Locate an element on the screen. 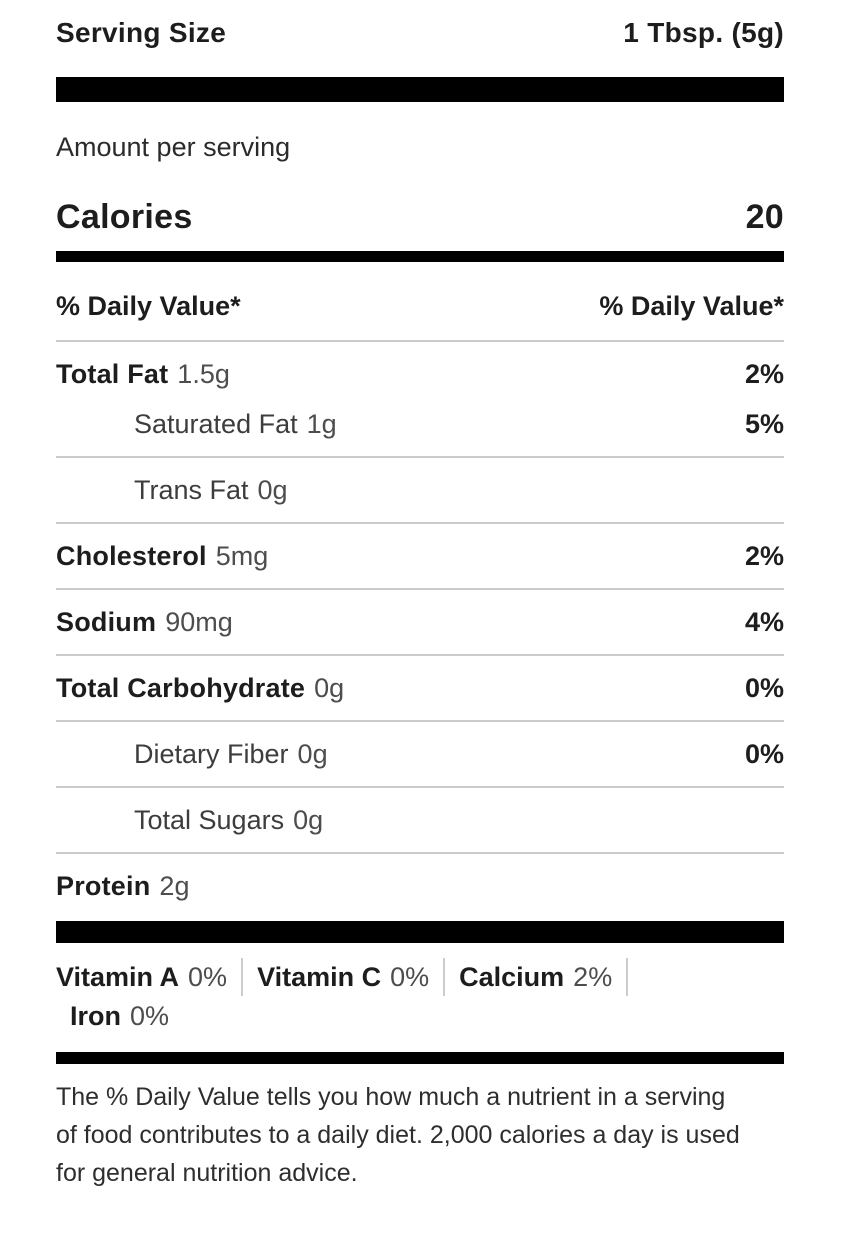 The height and width of the screenshot is (1241, 852). nutrient-row-total-fat: Total Fat 1.5g 2% is located at coordinates (420, 374).